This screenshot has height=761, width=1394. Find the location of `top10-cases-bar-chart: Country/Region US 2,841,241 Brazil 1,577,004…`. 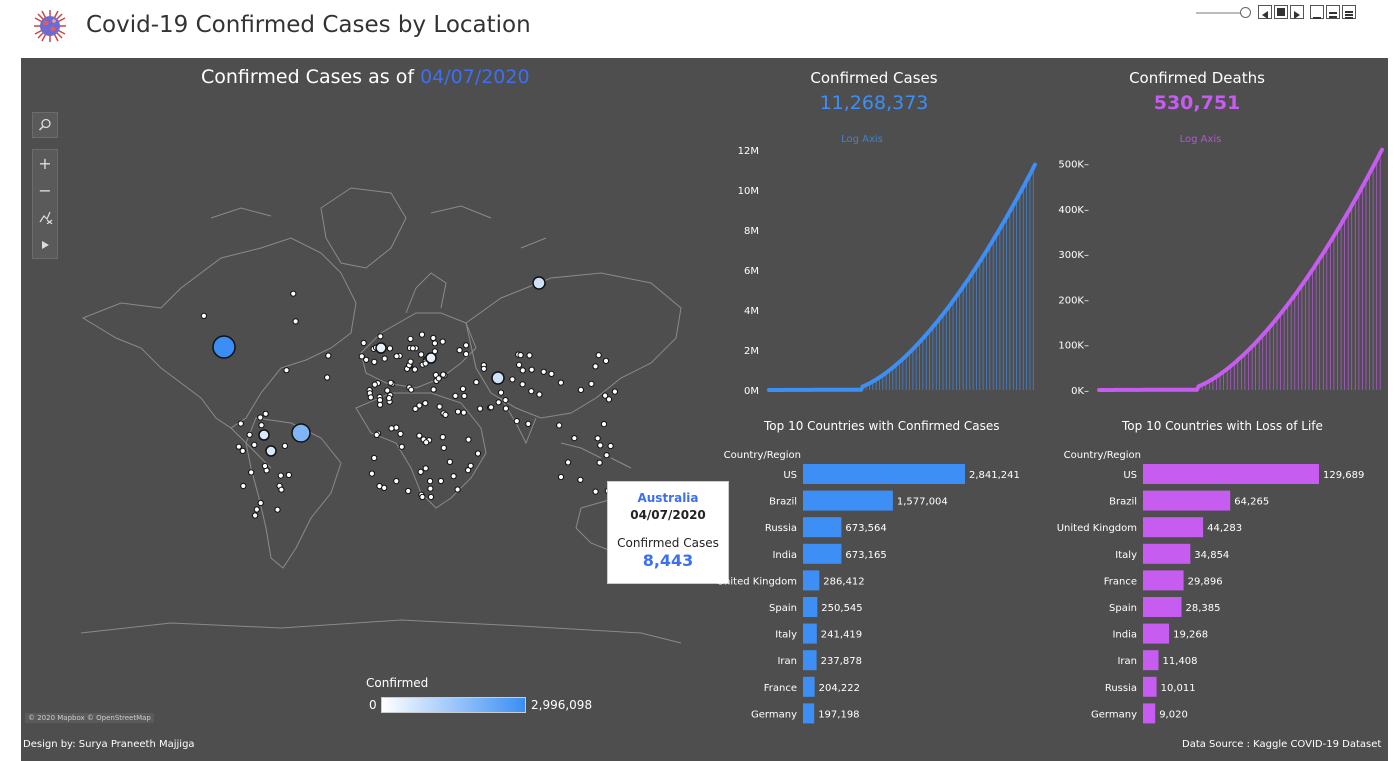

top10-cases-bar-chart: Country/Region US 2,841,241 Brazil 1,577,004… is located at coordinates (871, 587).